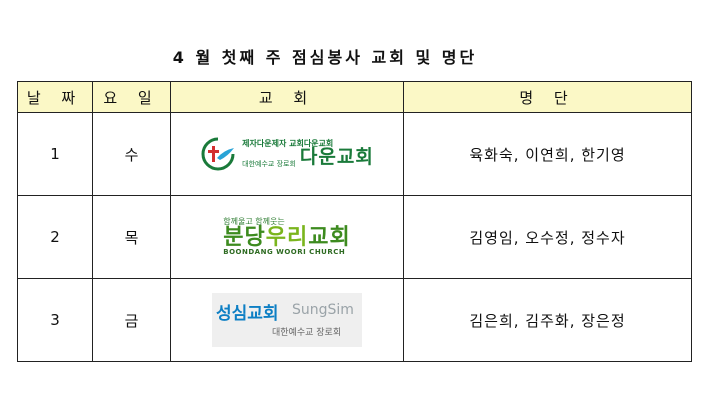  I want to click on day-cell: 금, so click(131, 320).